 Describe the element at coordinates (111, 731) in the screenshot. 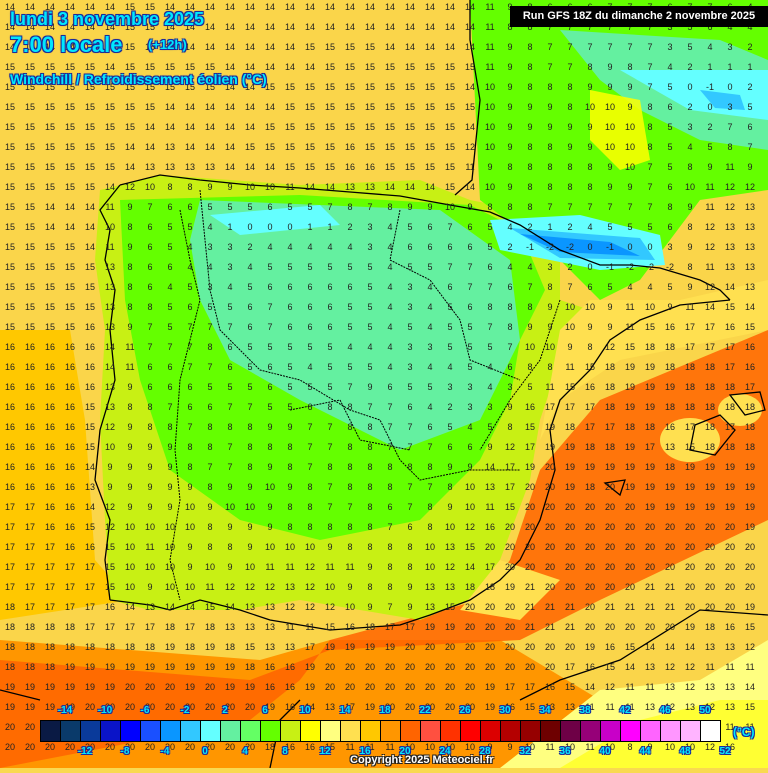

I see `legend-swatch` at that location.